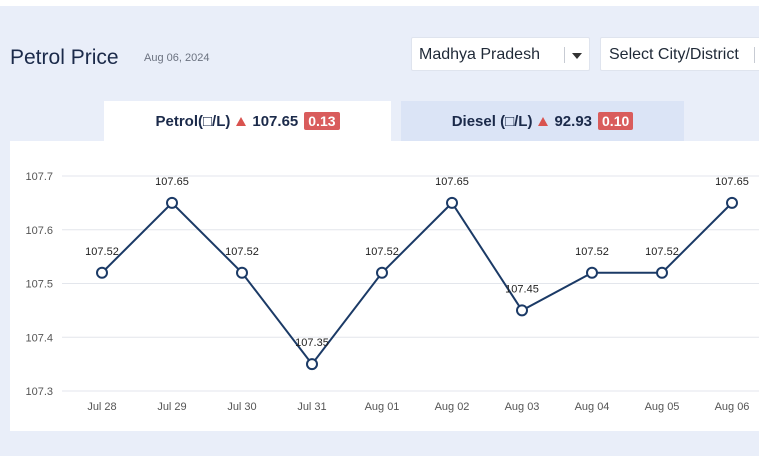 The image size is (759, 456). Describe the element at coordinates (379, 3) in the screenshot. I see `top-strip` at that location.